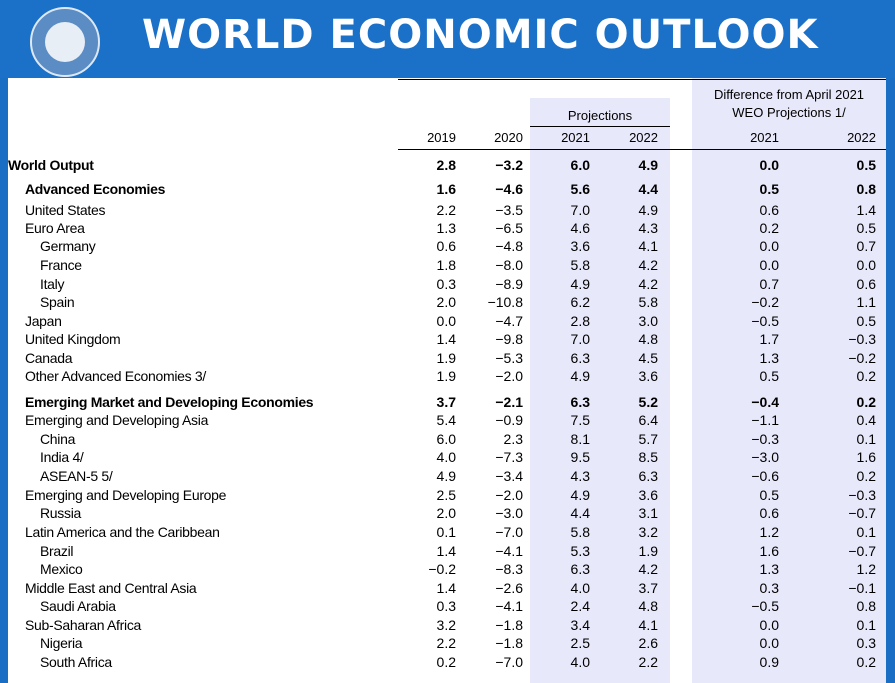  I want to click on row-value: −4.7, so click(509, 321).